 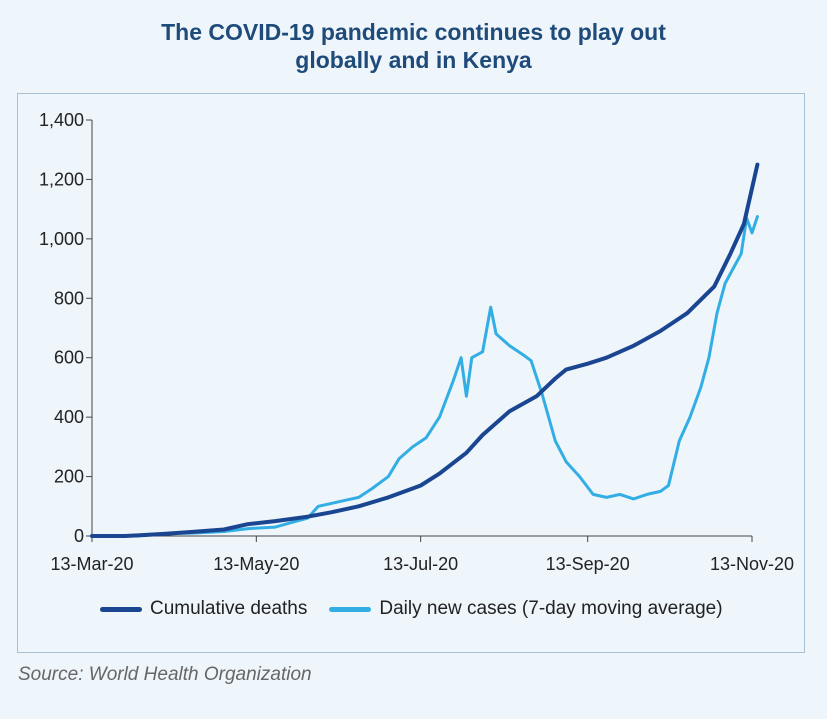 I want to click on x-tick-label: 13-Mar-20, so click(x=91, y=564).